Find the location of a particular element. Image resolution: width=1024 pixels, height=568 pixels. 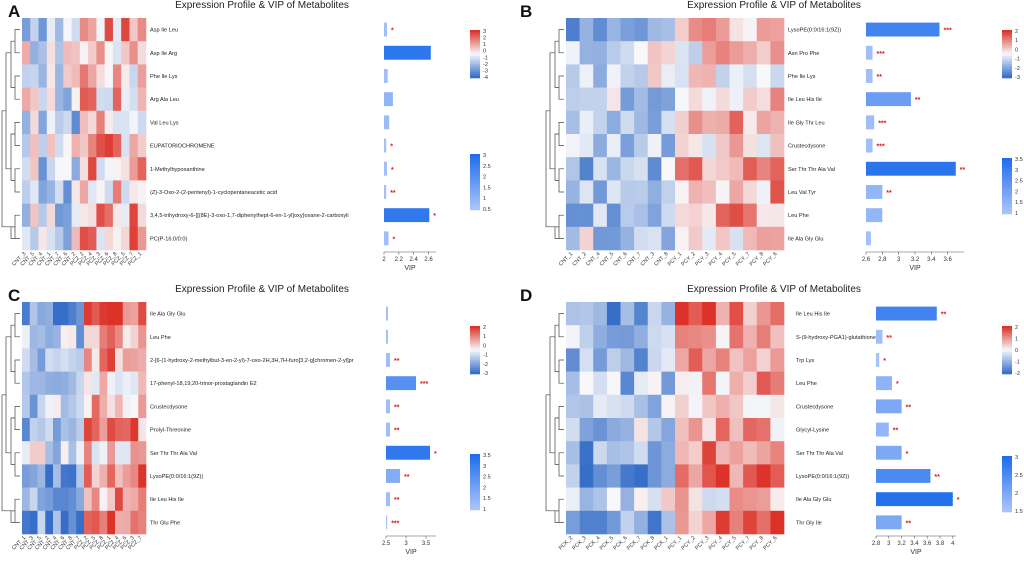

column-label: PCK_3 is located at coordinates (579, 543).